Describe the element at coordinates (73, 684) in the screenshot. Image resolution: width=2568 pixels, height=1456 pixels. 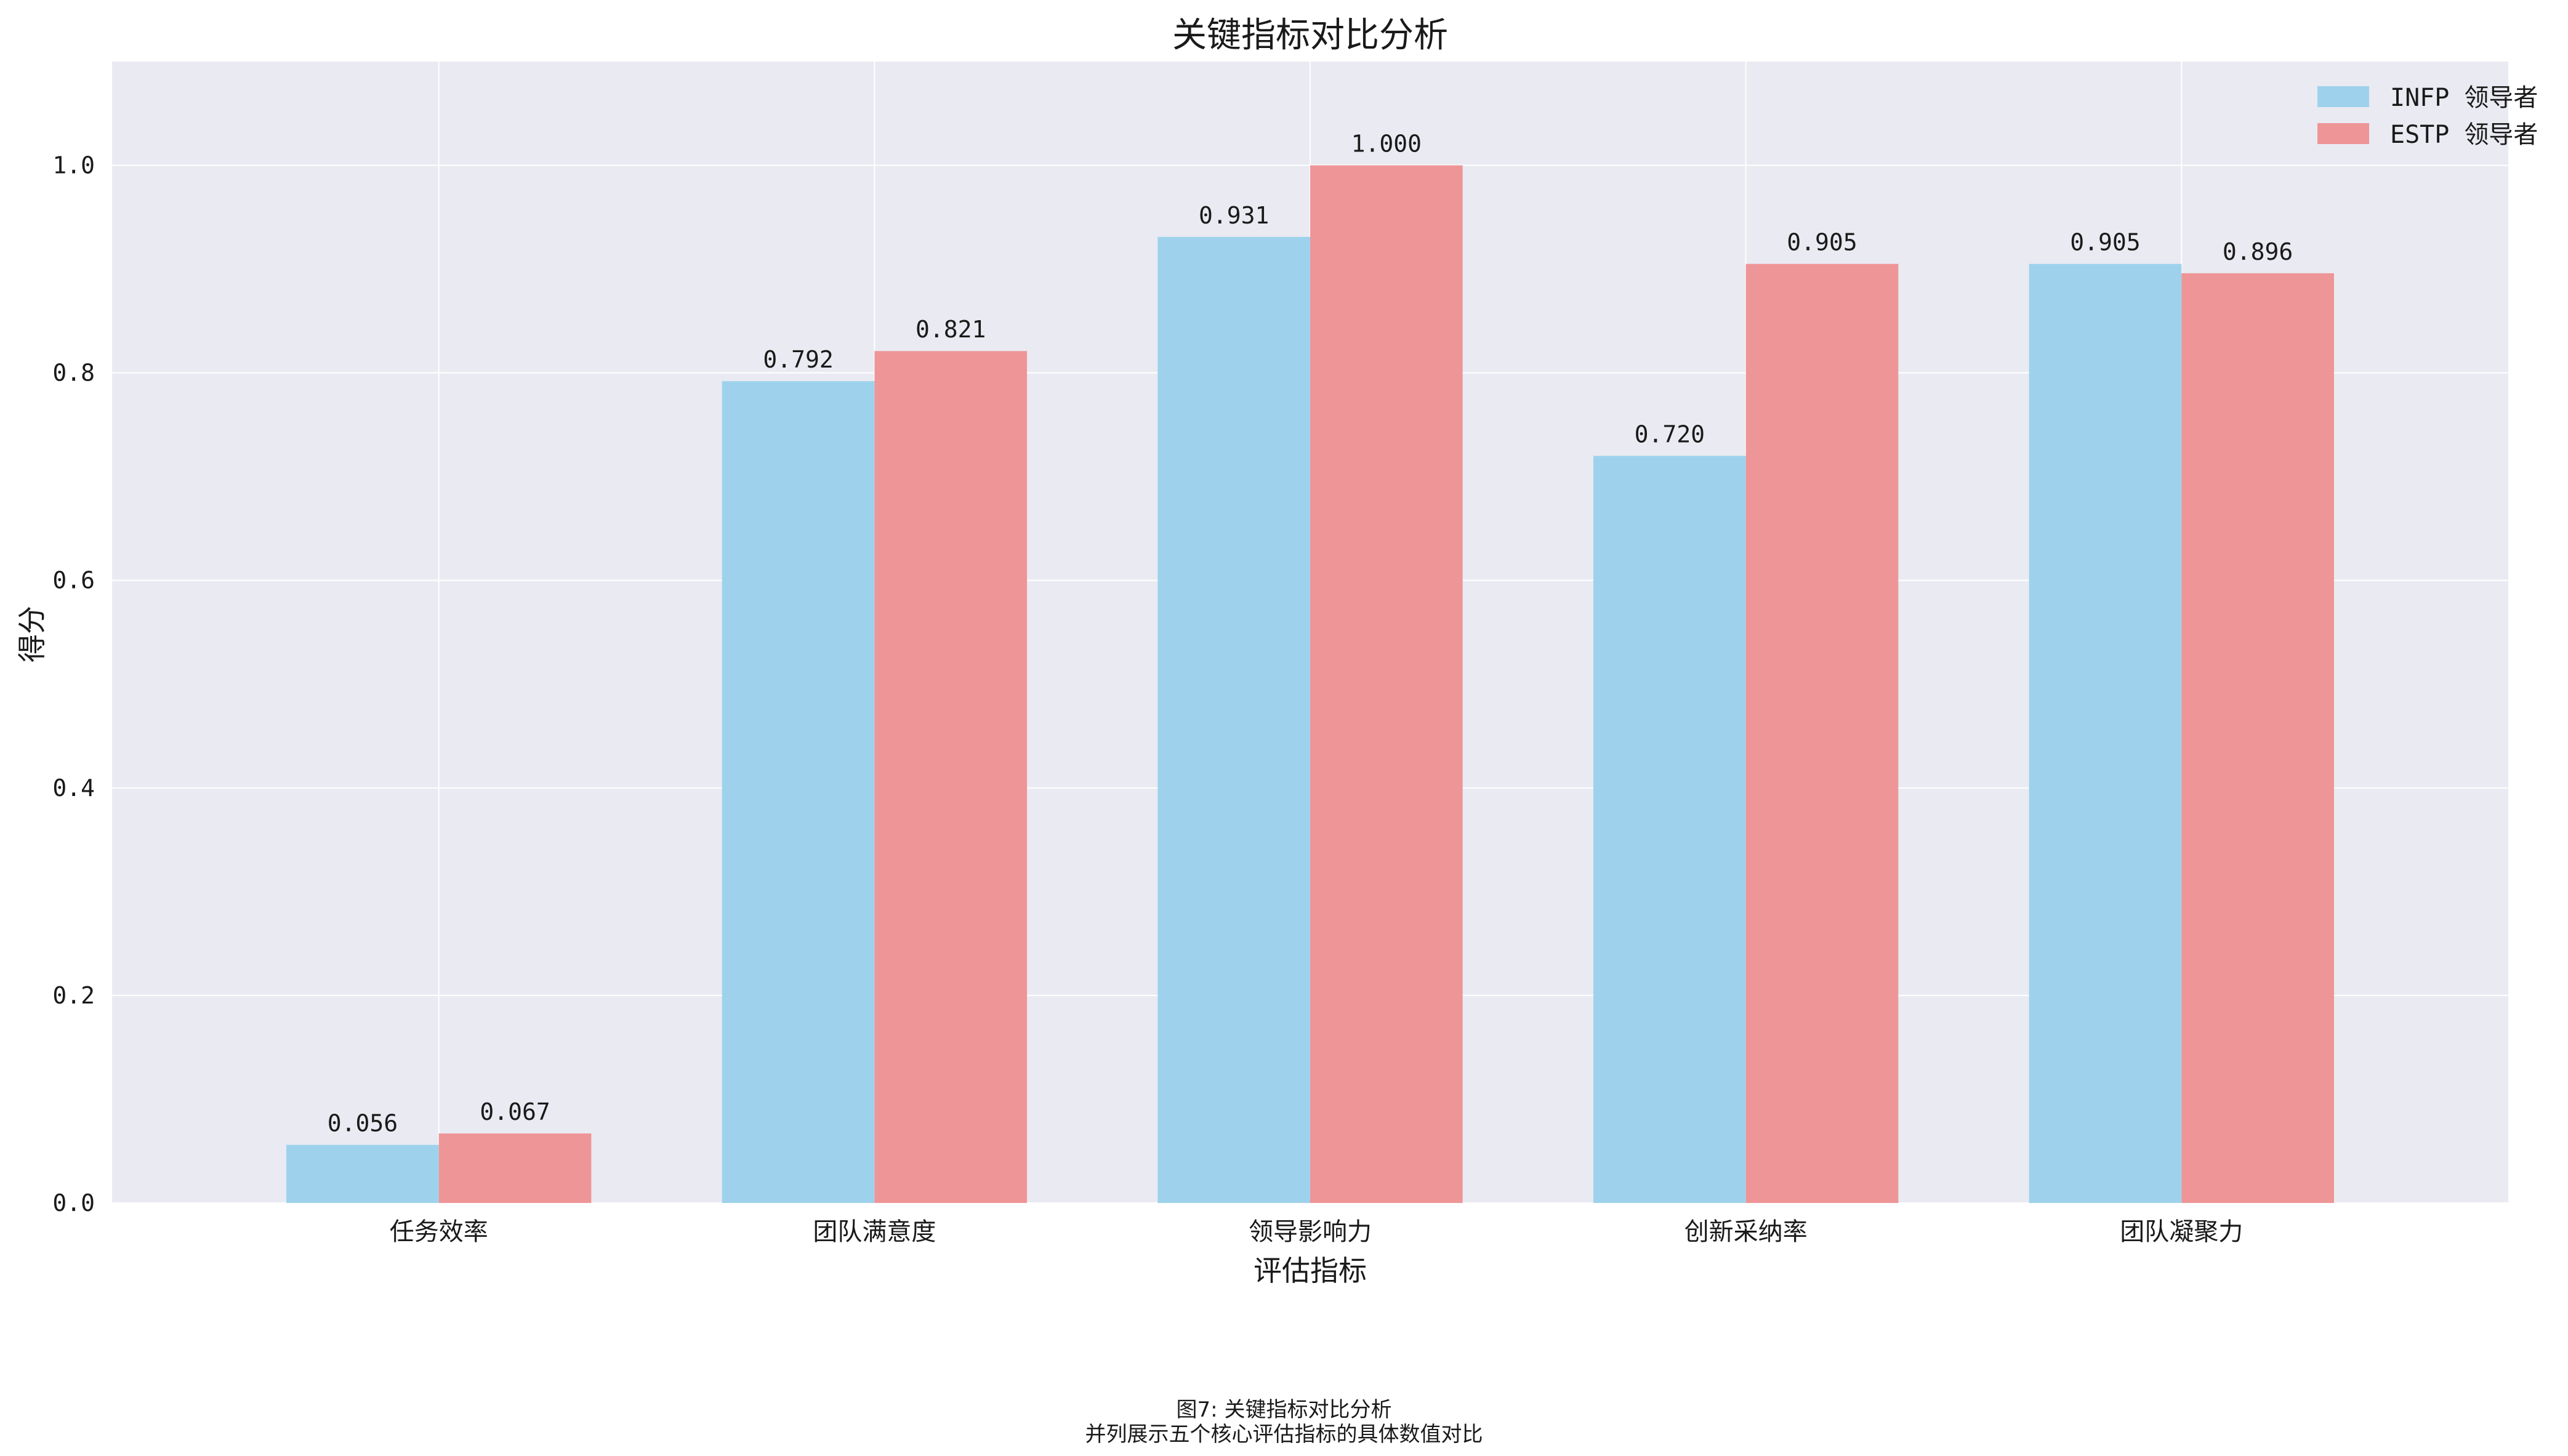
I see `y-axis-ticks: 0.0 0.2 0.4 0.6 0.8 1.0` at that location.